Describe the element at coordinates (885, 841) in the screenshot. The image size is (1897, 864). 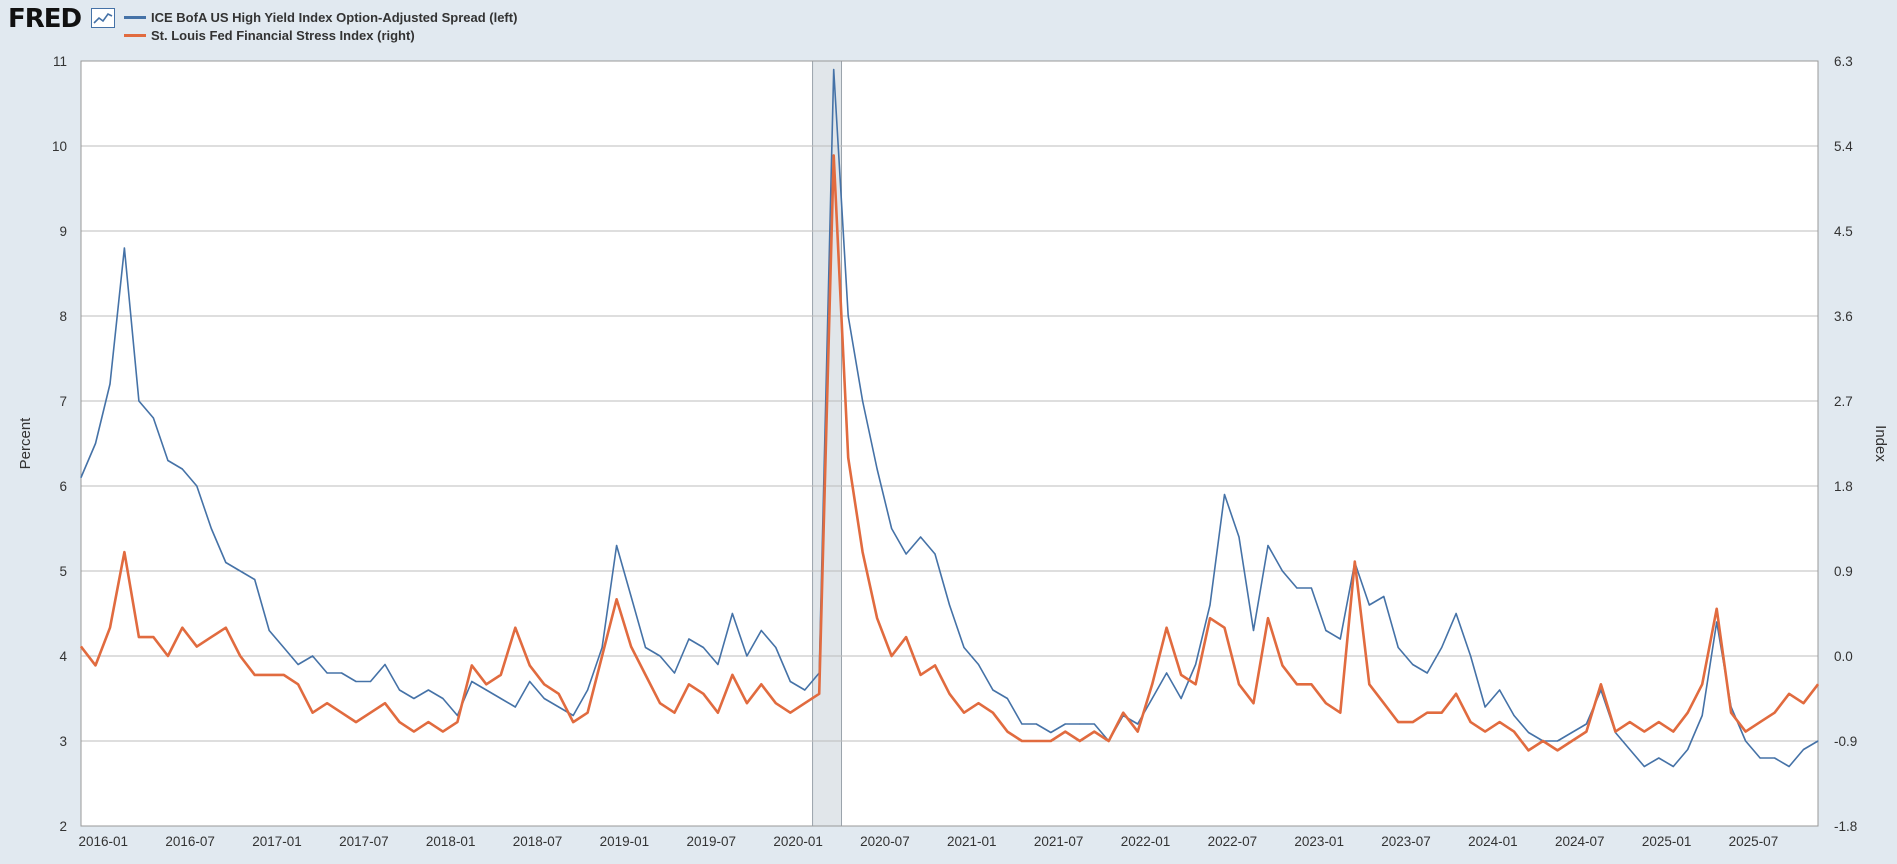
I see `x-tick-label: 2020-07` at that location.